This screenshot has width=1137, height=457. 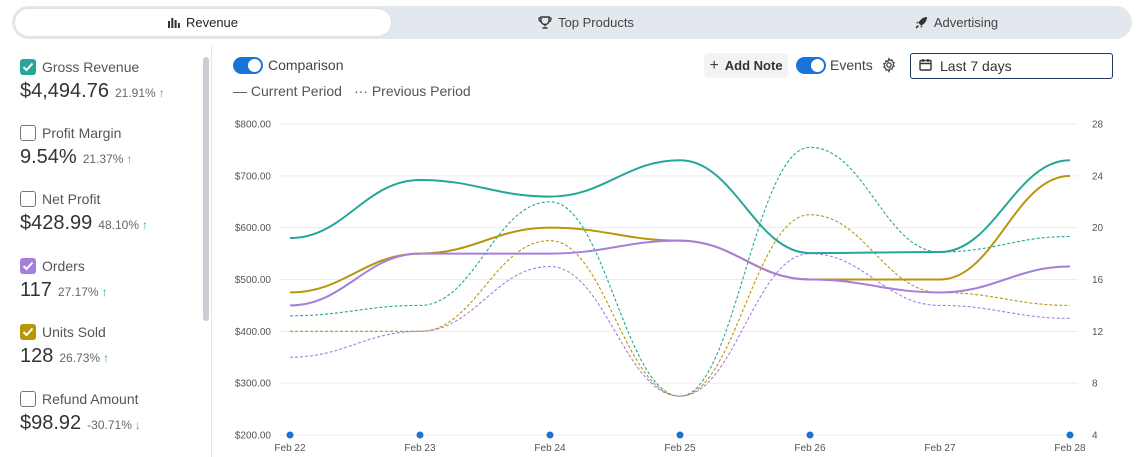 What do you see at coordinates (37, 356) in the screenshot?
I see `metric-value: 128` at bounding box center [37, 356].